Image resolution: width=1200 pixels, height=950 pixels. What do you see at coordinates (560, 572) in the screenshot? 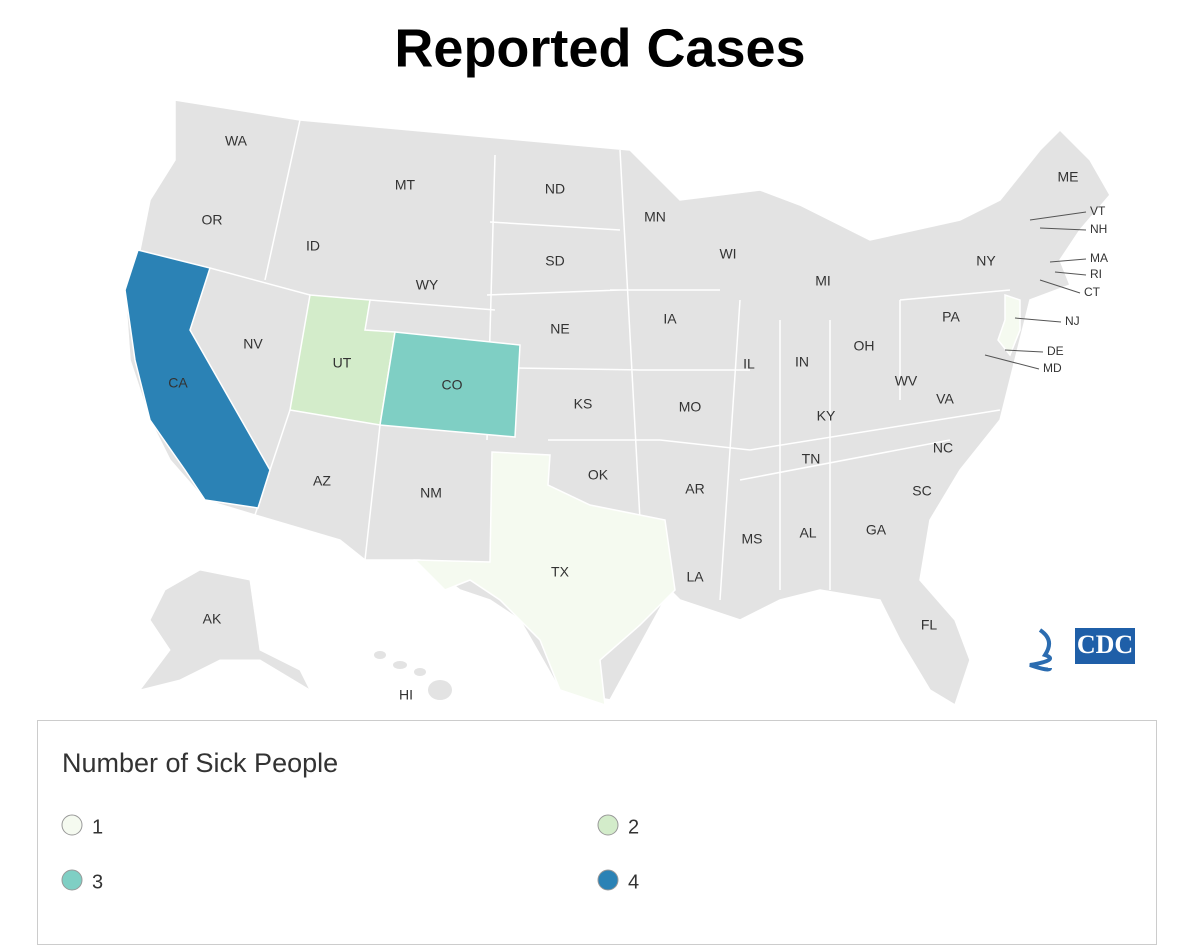
I see `state-label: TX` at bounding box center [560, 572].